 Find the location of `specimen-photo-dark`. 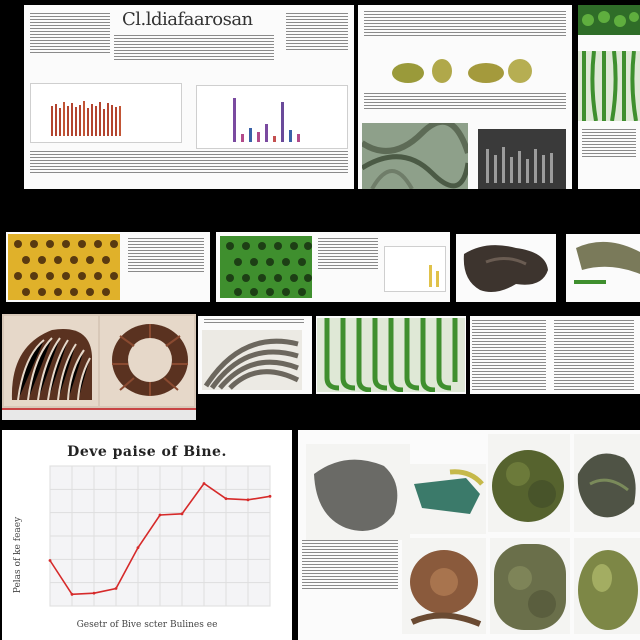

specimen-photo-dark is located at coordinates (522, 159).